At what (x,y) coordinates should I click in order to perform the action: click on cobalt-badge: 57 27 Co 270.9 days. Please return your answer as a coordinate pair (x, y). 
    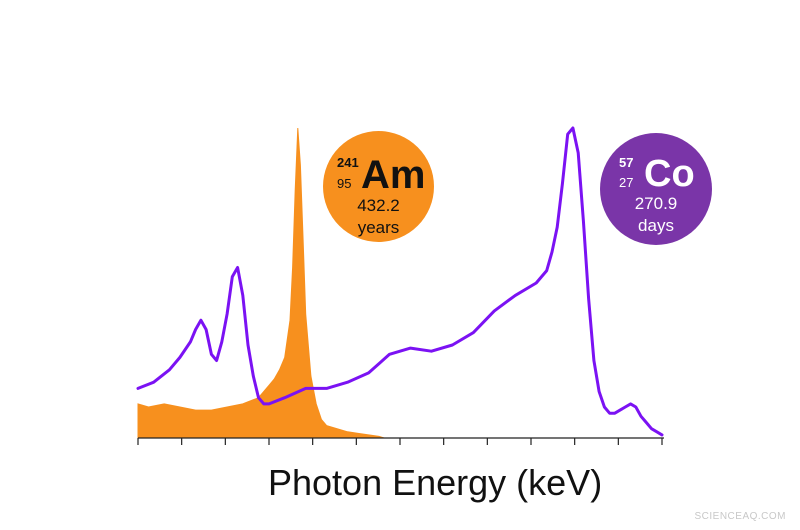
    Looking at the image, I should click on (656, 189).